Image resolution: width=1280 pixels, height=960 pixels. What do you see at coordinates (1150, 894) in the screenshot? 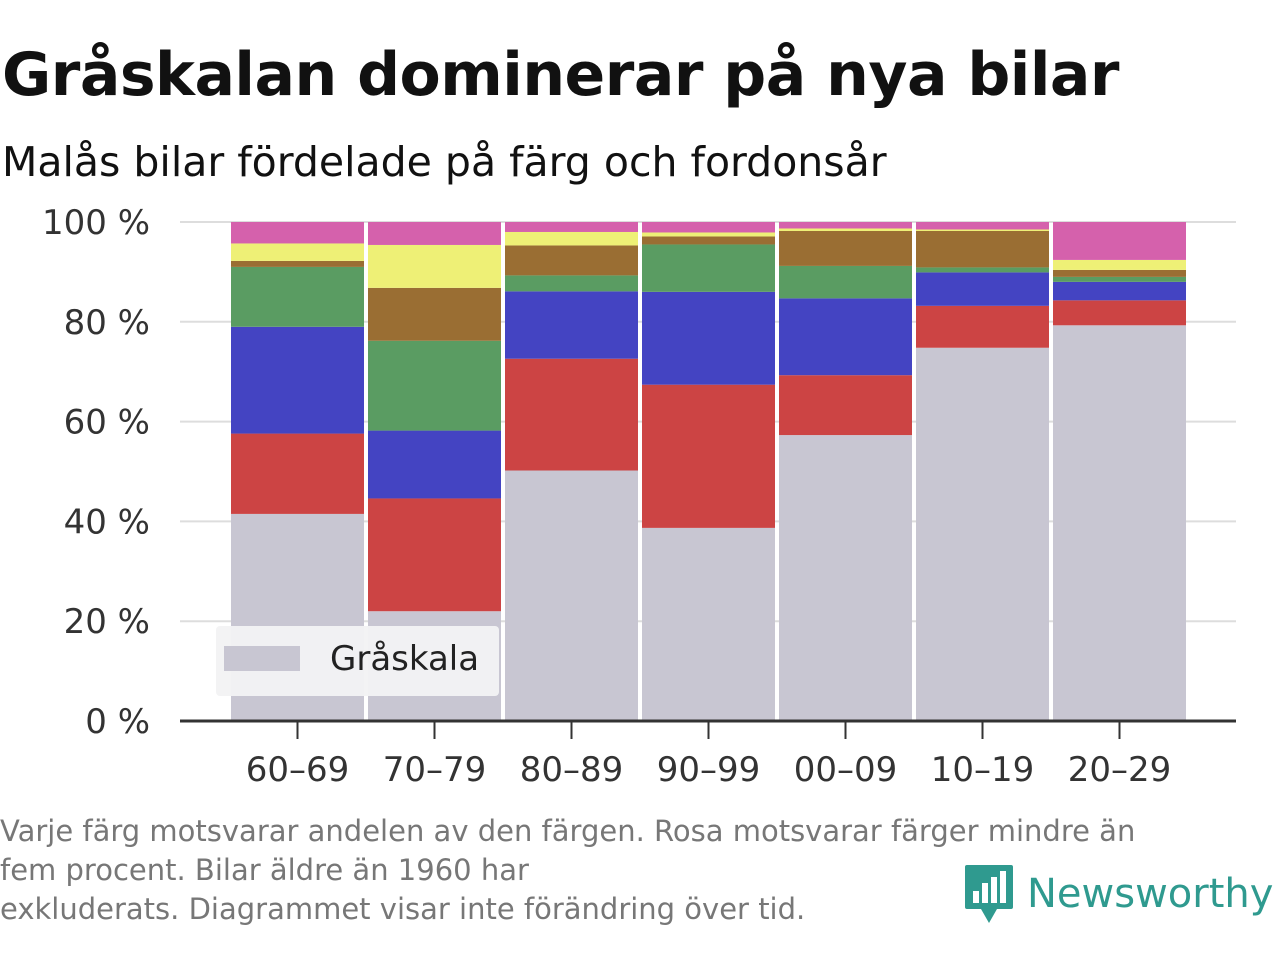
I see `brand-name: Newsworthy` at bounding box center [1150, 894].